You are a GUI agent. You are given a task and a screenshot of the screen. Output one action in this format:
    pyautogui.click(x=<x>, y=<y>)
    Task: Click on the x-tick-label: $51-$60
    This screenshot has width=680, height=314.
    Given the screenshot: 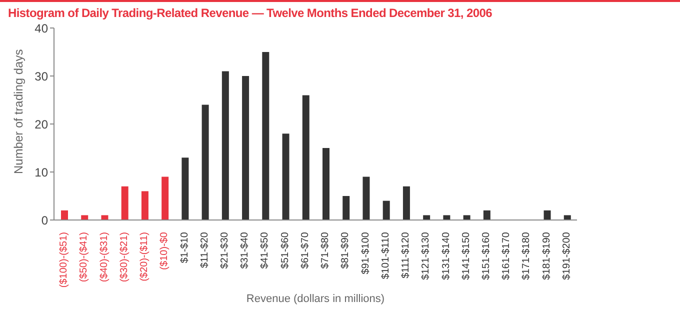 What is the action you would take?
    pyautogui.click(x=285, y=250)
    